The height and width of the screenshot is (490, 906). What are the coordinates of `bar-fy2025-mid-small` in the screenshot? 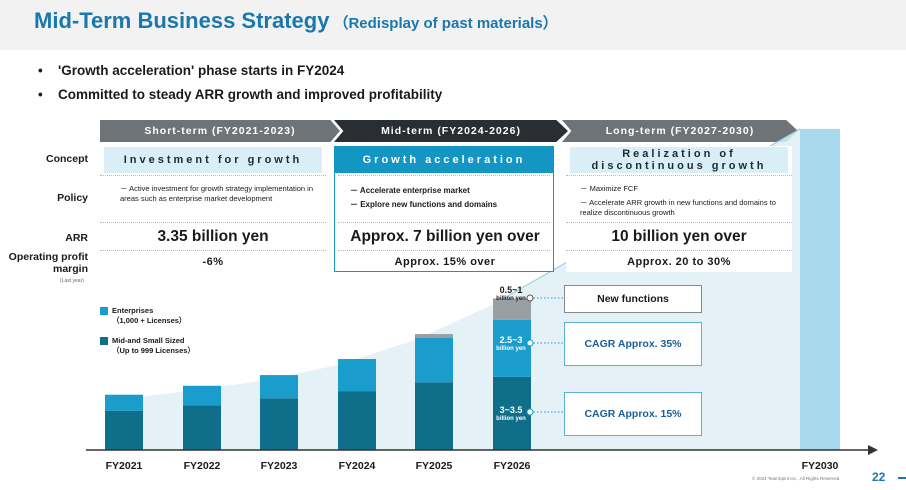 It's located at (434, 416).